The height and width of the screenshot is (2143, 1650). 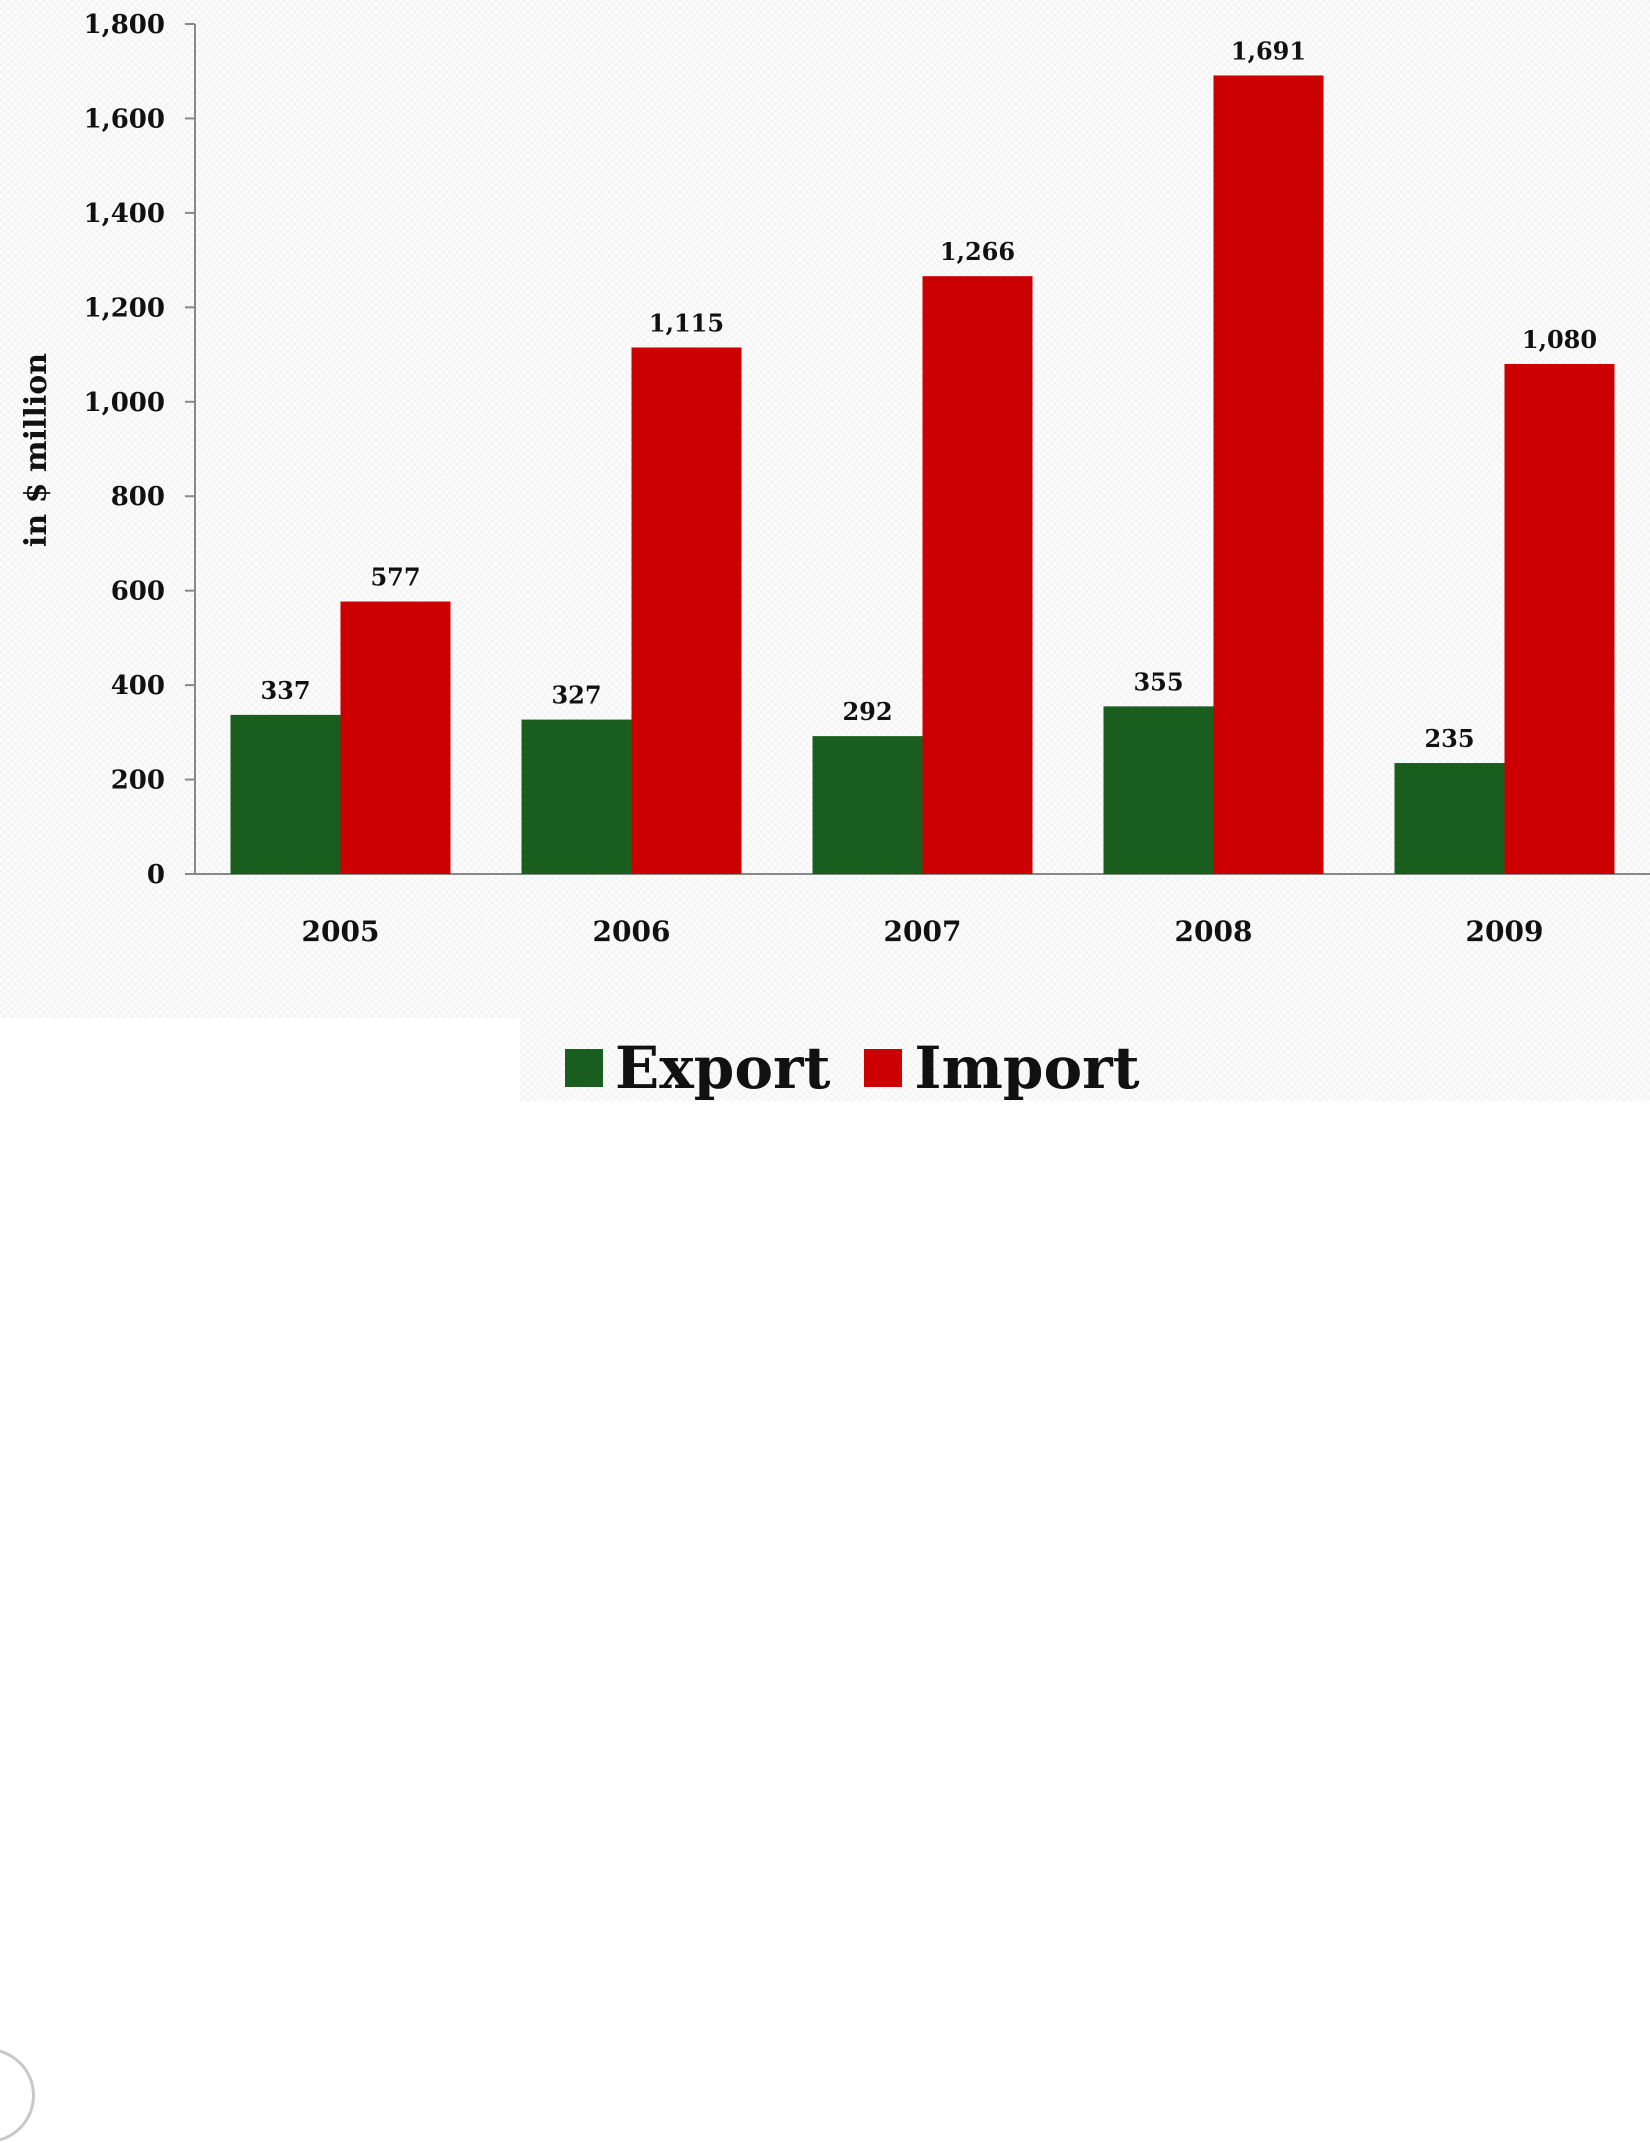 What do you see at coordinates (686, 610) in the screenshot?
I see `bar-import-2006` at bounding box center [686, 610].